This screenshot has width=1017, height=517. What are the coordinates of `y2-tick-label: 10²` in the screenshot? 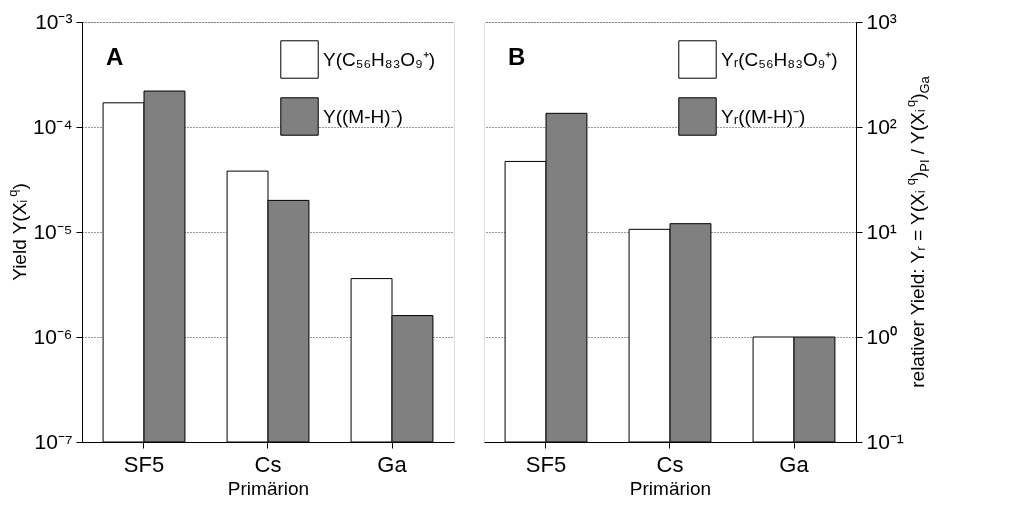 It's located at (881, 126).